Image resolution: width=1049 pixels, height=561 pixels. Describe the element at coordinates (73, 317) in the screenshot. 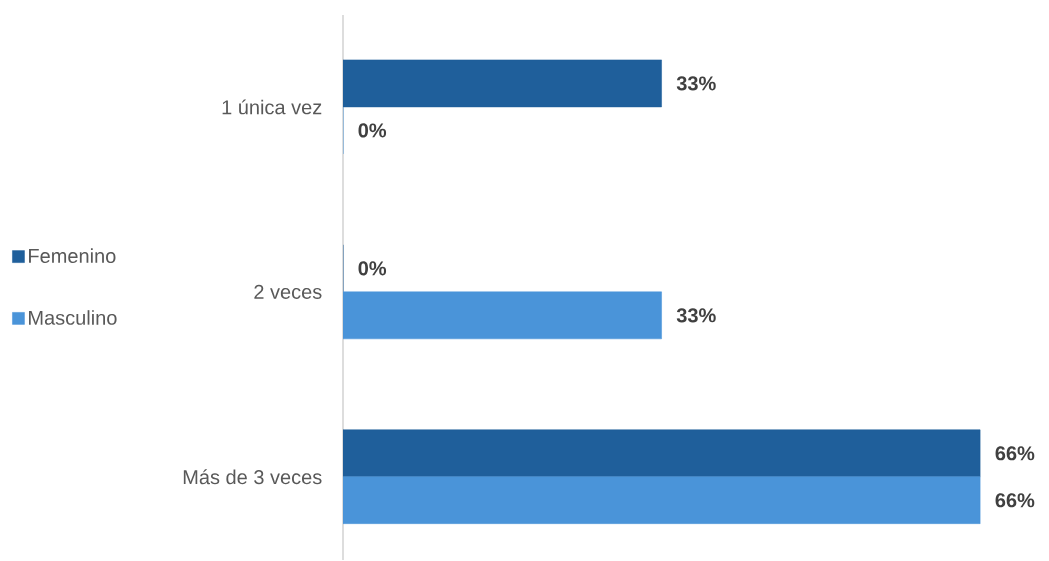

I see `legend-label: Masculino` at that location.